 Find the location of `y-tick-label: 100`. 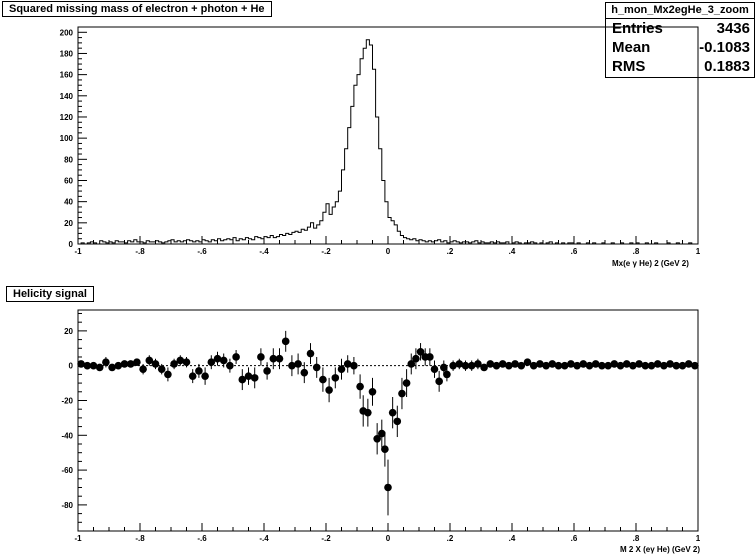

y-tick-label: 100 is located at coordinates (67, 138).